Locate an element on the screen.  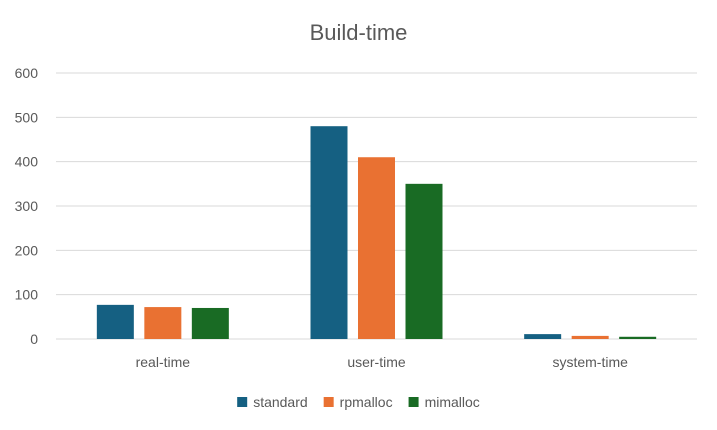
legend: standard rpmalloc mimalloc is located at coordinates (358, 402).